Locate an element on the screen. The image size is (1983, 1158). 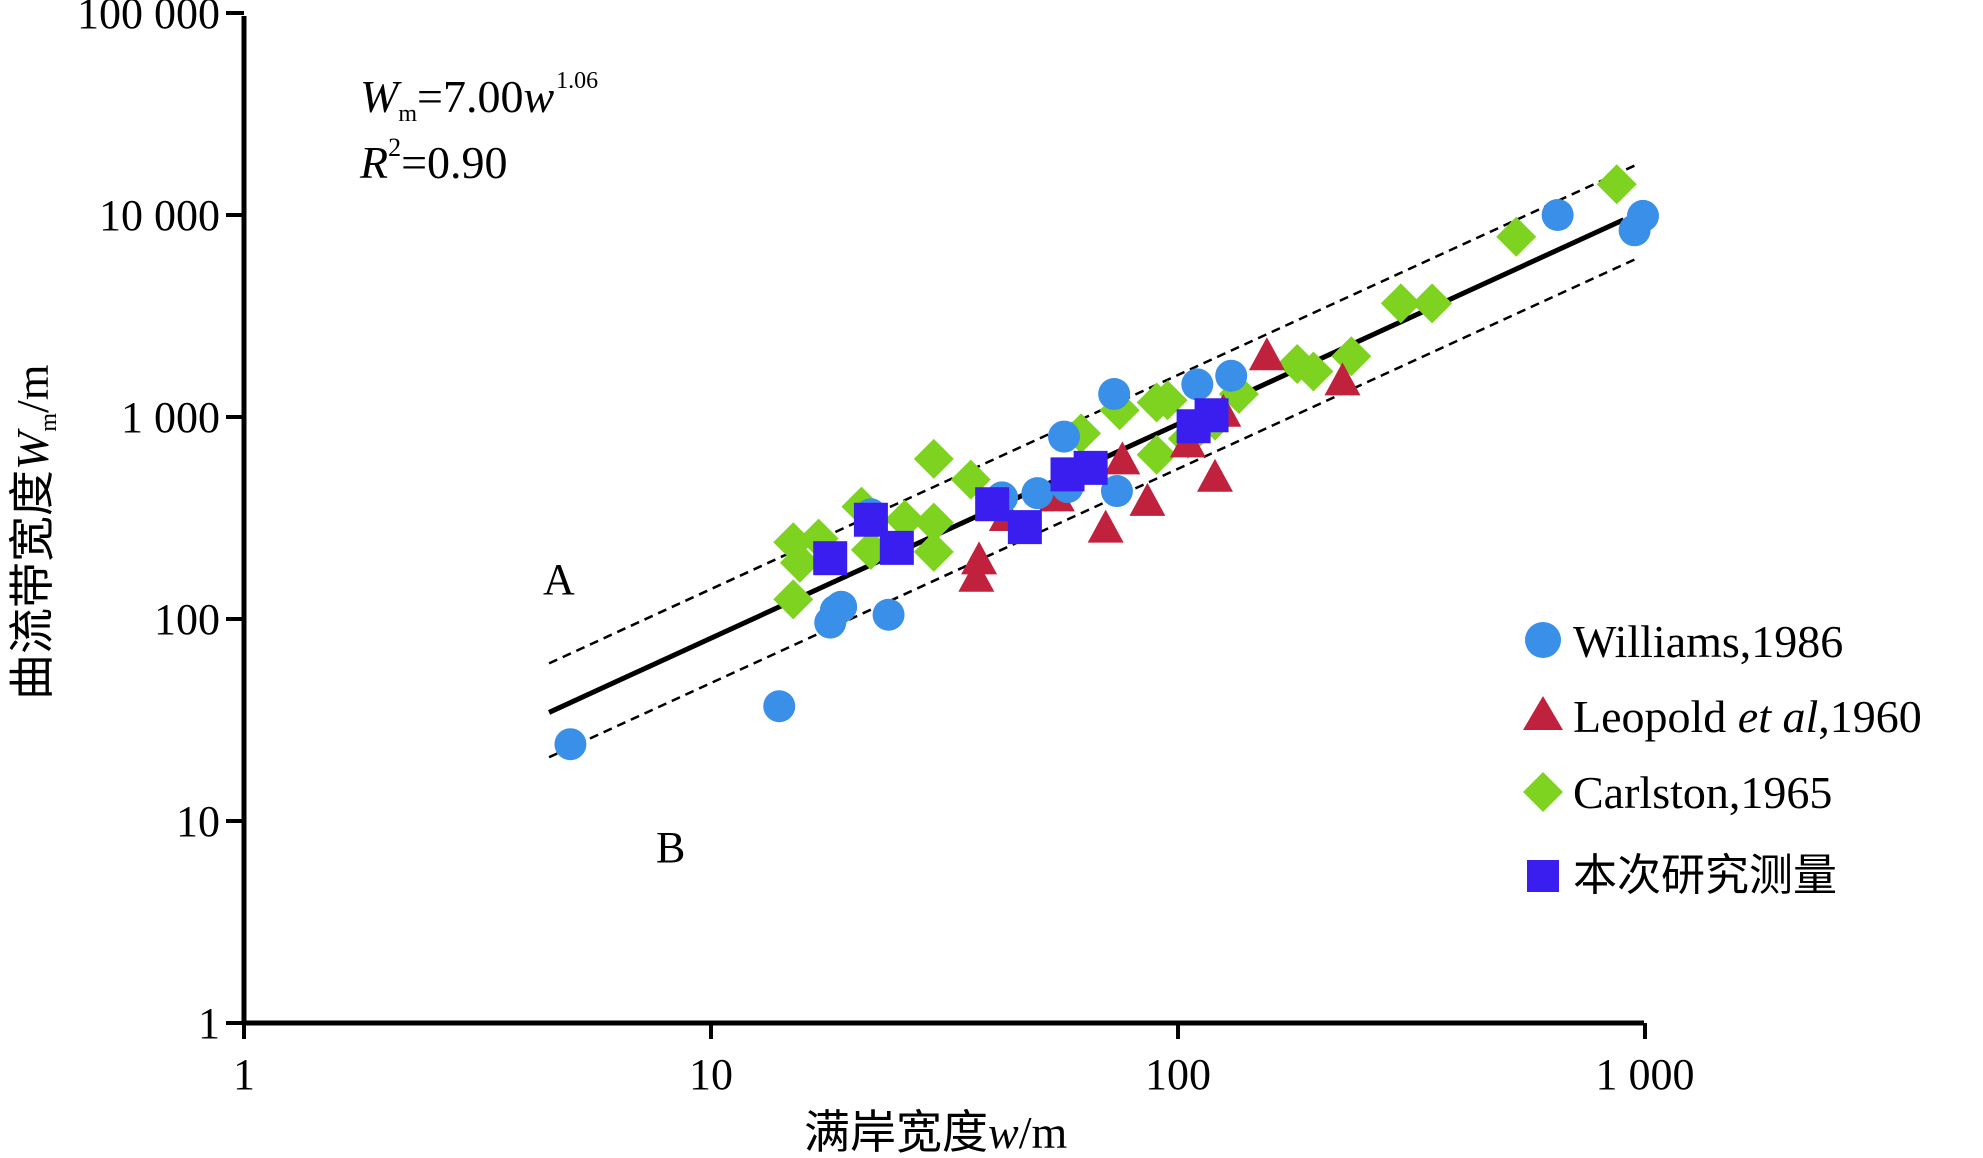
legend-item-this-study: 本次研究测量 is located at coordinates (1682, 875).